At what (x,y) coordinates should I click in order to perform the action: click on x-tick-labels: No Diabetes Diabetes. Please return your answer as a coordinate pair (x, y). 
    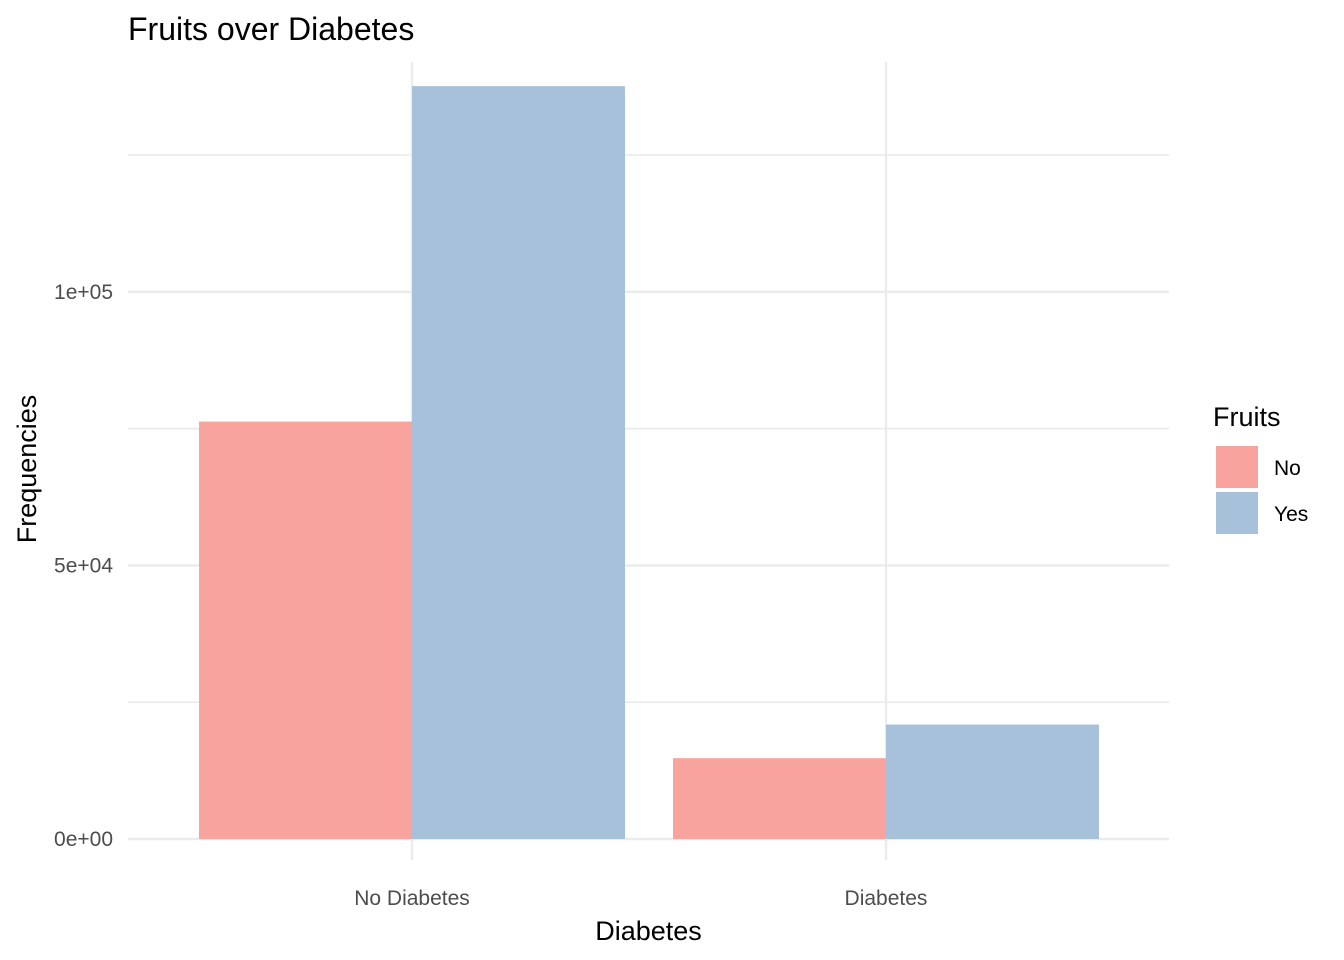
    Looking at the image, I should click on (640, 898).